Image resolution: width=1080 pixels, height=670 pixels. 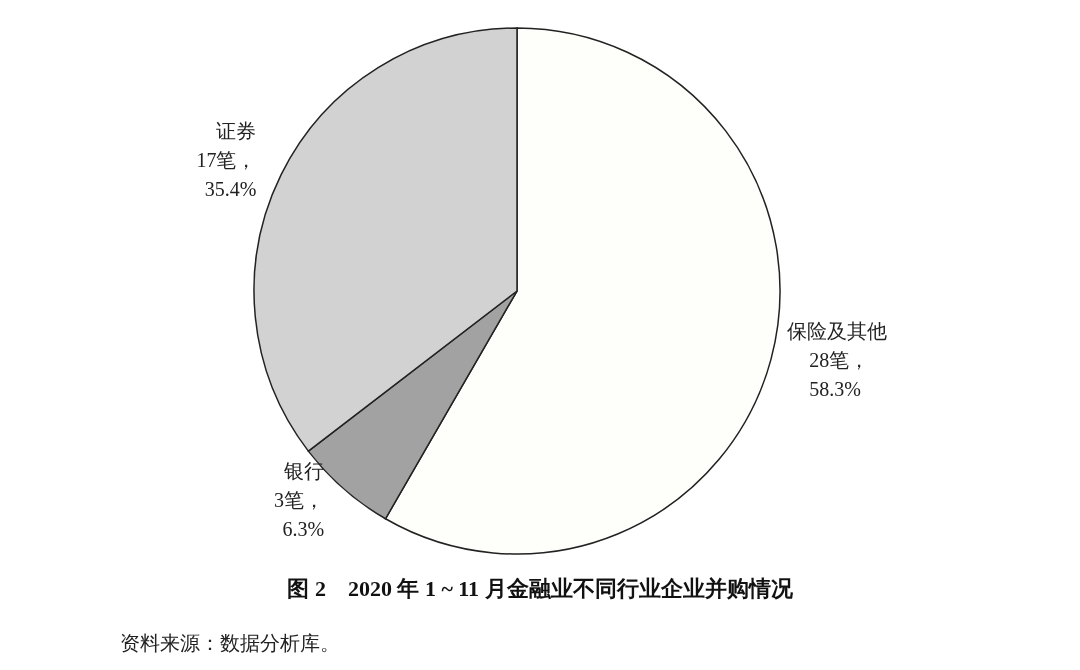 I want to click on data-label: 3笔， 6.3%, so click(x=299, y=515).